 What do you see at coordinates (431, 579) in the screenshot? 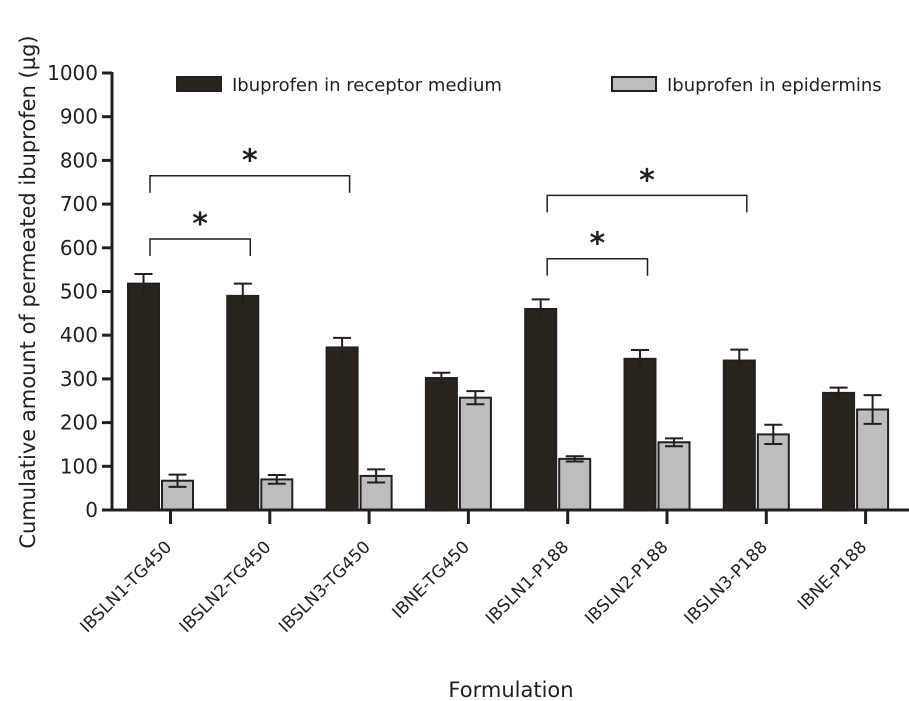
I see `x-tick-label: IBNE-TG450` at bounding box center [431, 579].